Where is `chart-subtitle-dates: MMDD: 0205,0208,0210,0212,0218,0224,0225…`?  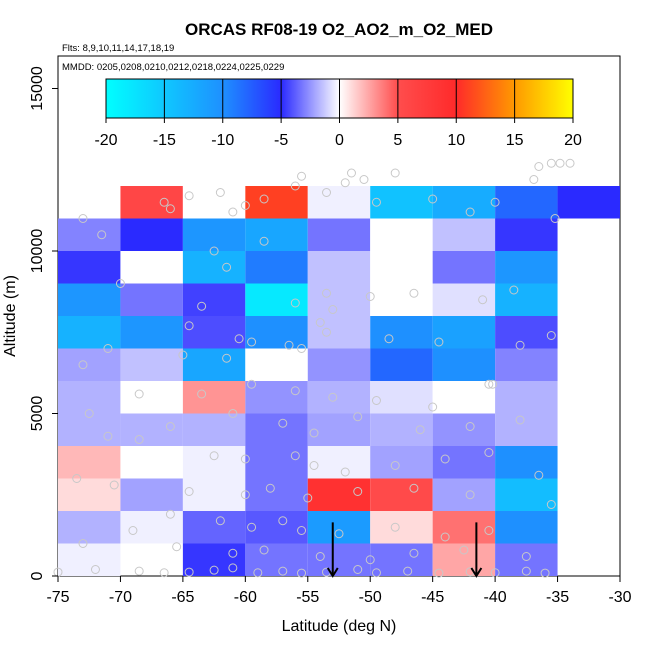 chart-subtitle-dates: MMDD: 0205,0208,0210,0212,0218,0224,0225… is located at coordinates (173, 67).